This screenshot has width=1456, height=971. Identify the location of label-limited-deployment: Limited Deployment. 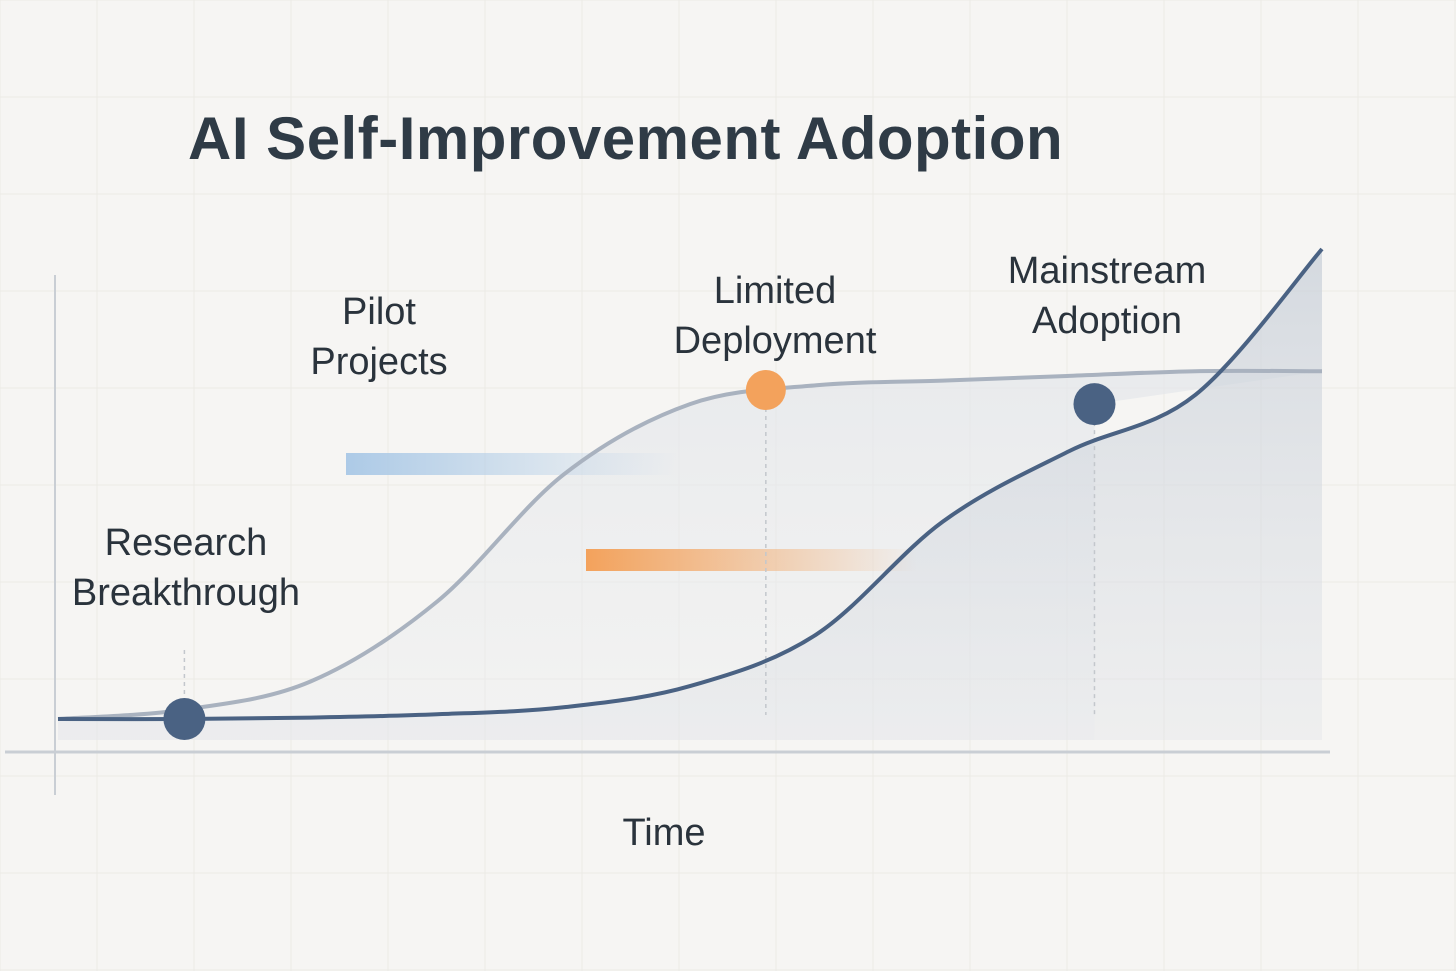
(775, 316).